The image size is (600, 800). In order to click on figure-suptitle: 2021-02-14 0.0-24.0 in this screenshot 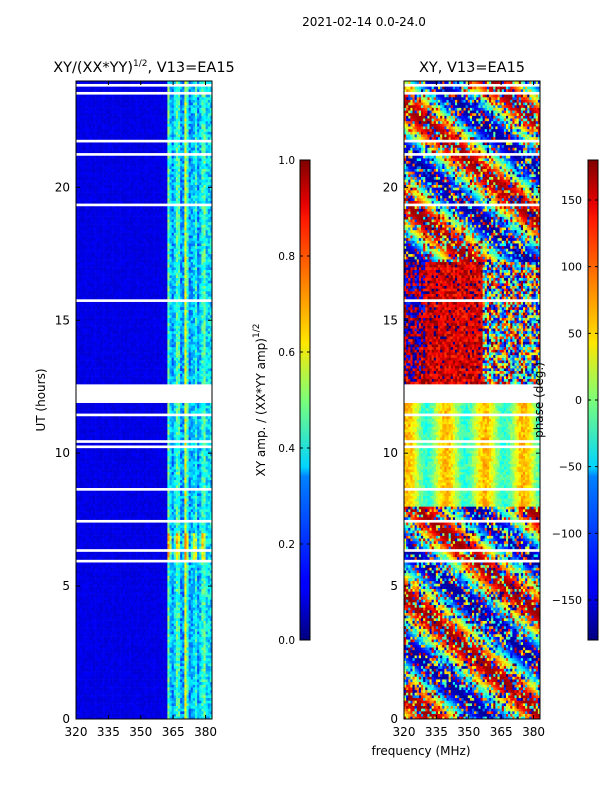, I will do `click(364, 22)`.